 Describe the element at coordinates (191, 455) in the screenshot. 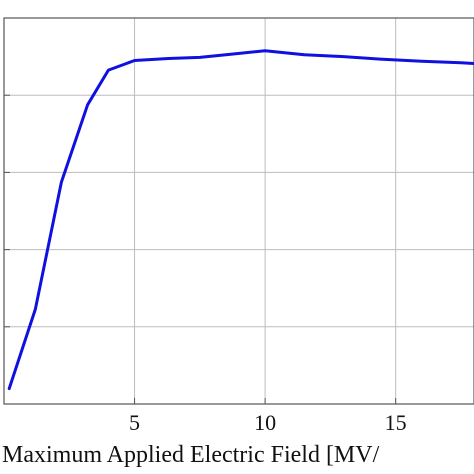

I see `x-axis-label: Maximum Applied Electric Field [MV/` at that location.